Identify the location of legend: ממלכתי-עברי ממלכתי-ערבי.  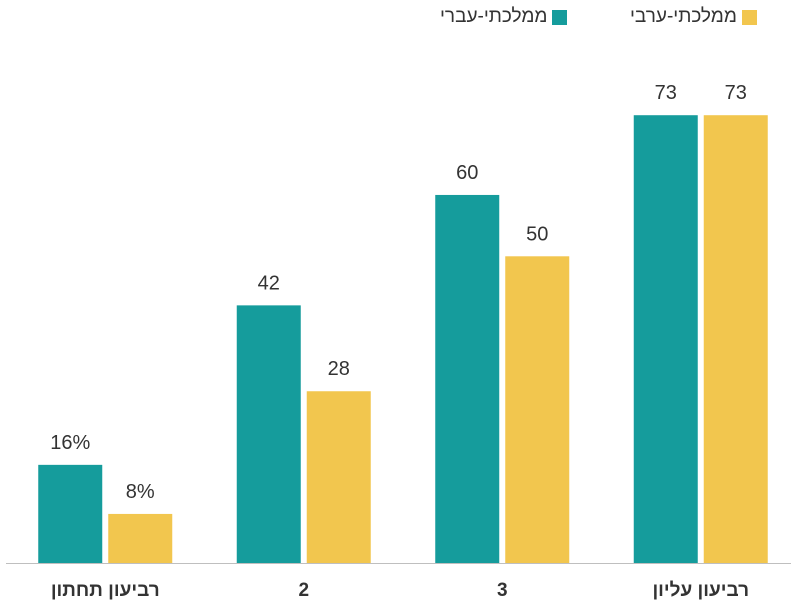
(610, 18).